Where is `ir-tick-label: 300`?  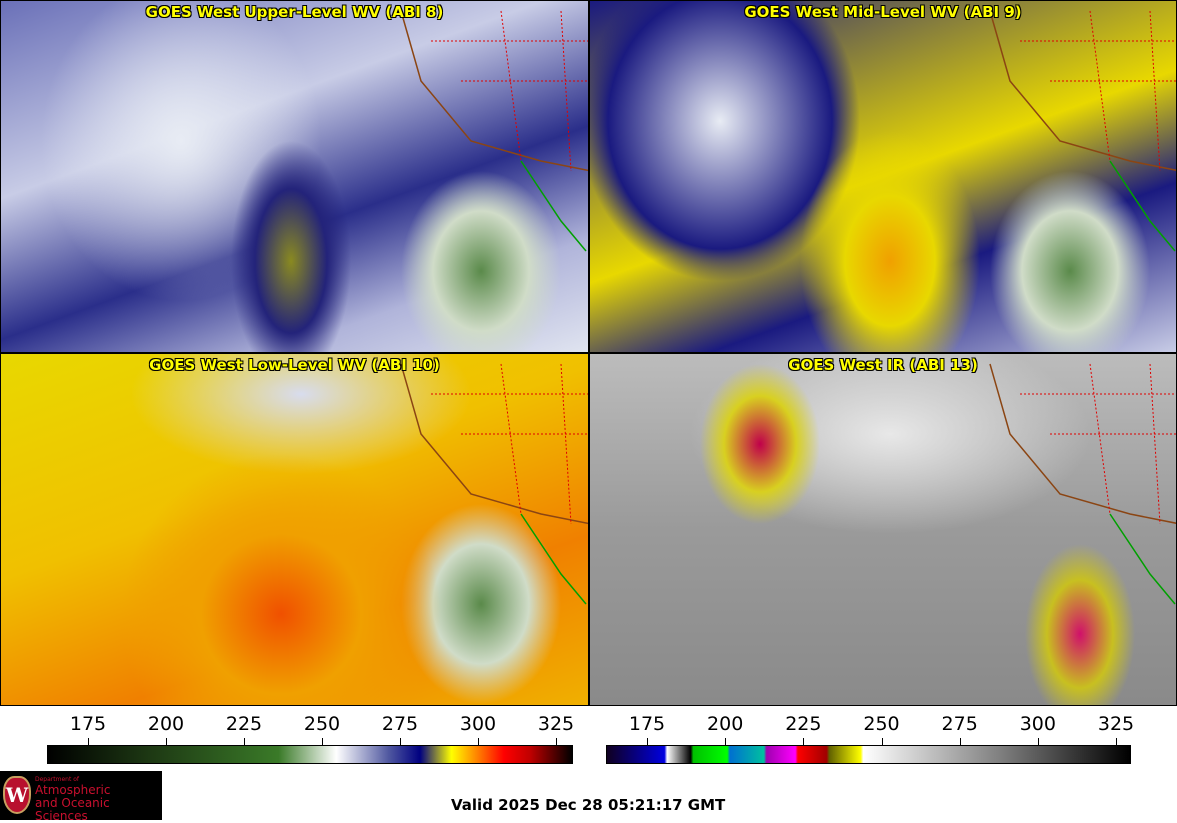 ir-tick-label: 300 is located at coordinates (1037, 724).